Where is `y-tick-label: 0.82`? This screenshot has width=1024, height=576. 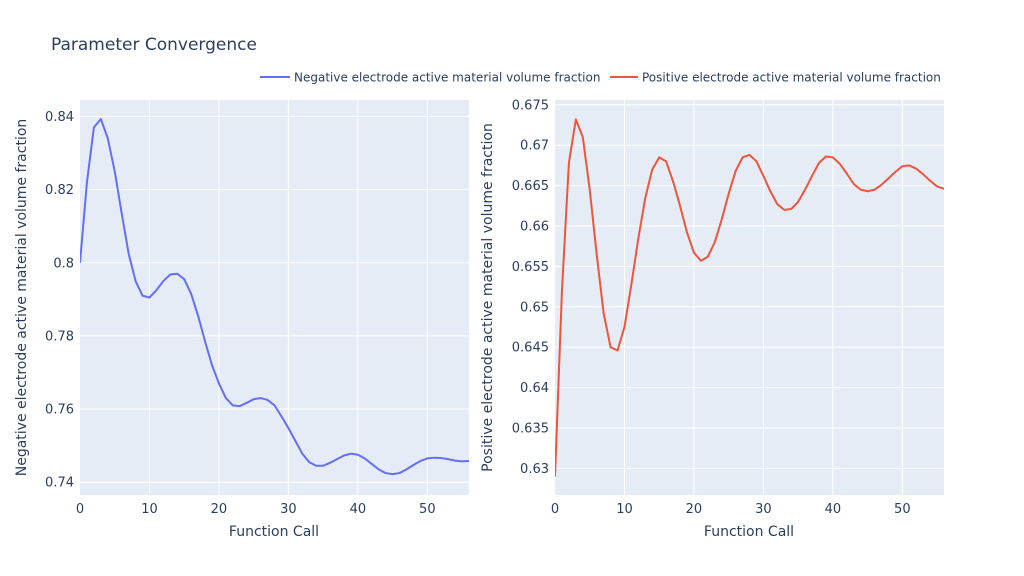 y-tick-label: 0.82 is located at coordinates (59, 190).